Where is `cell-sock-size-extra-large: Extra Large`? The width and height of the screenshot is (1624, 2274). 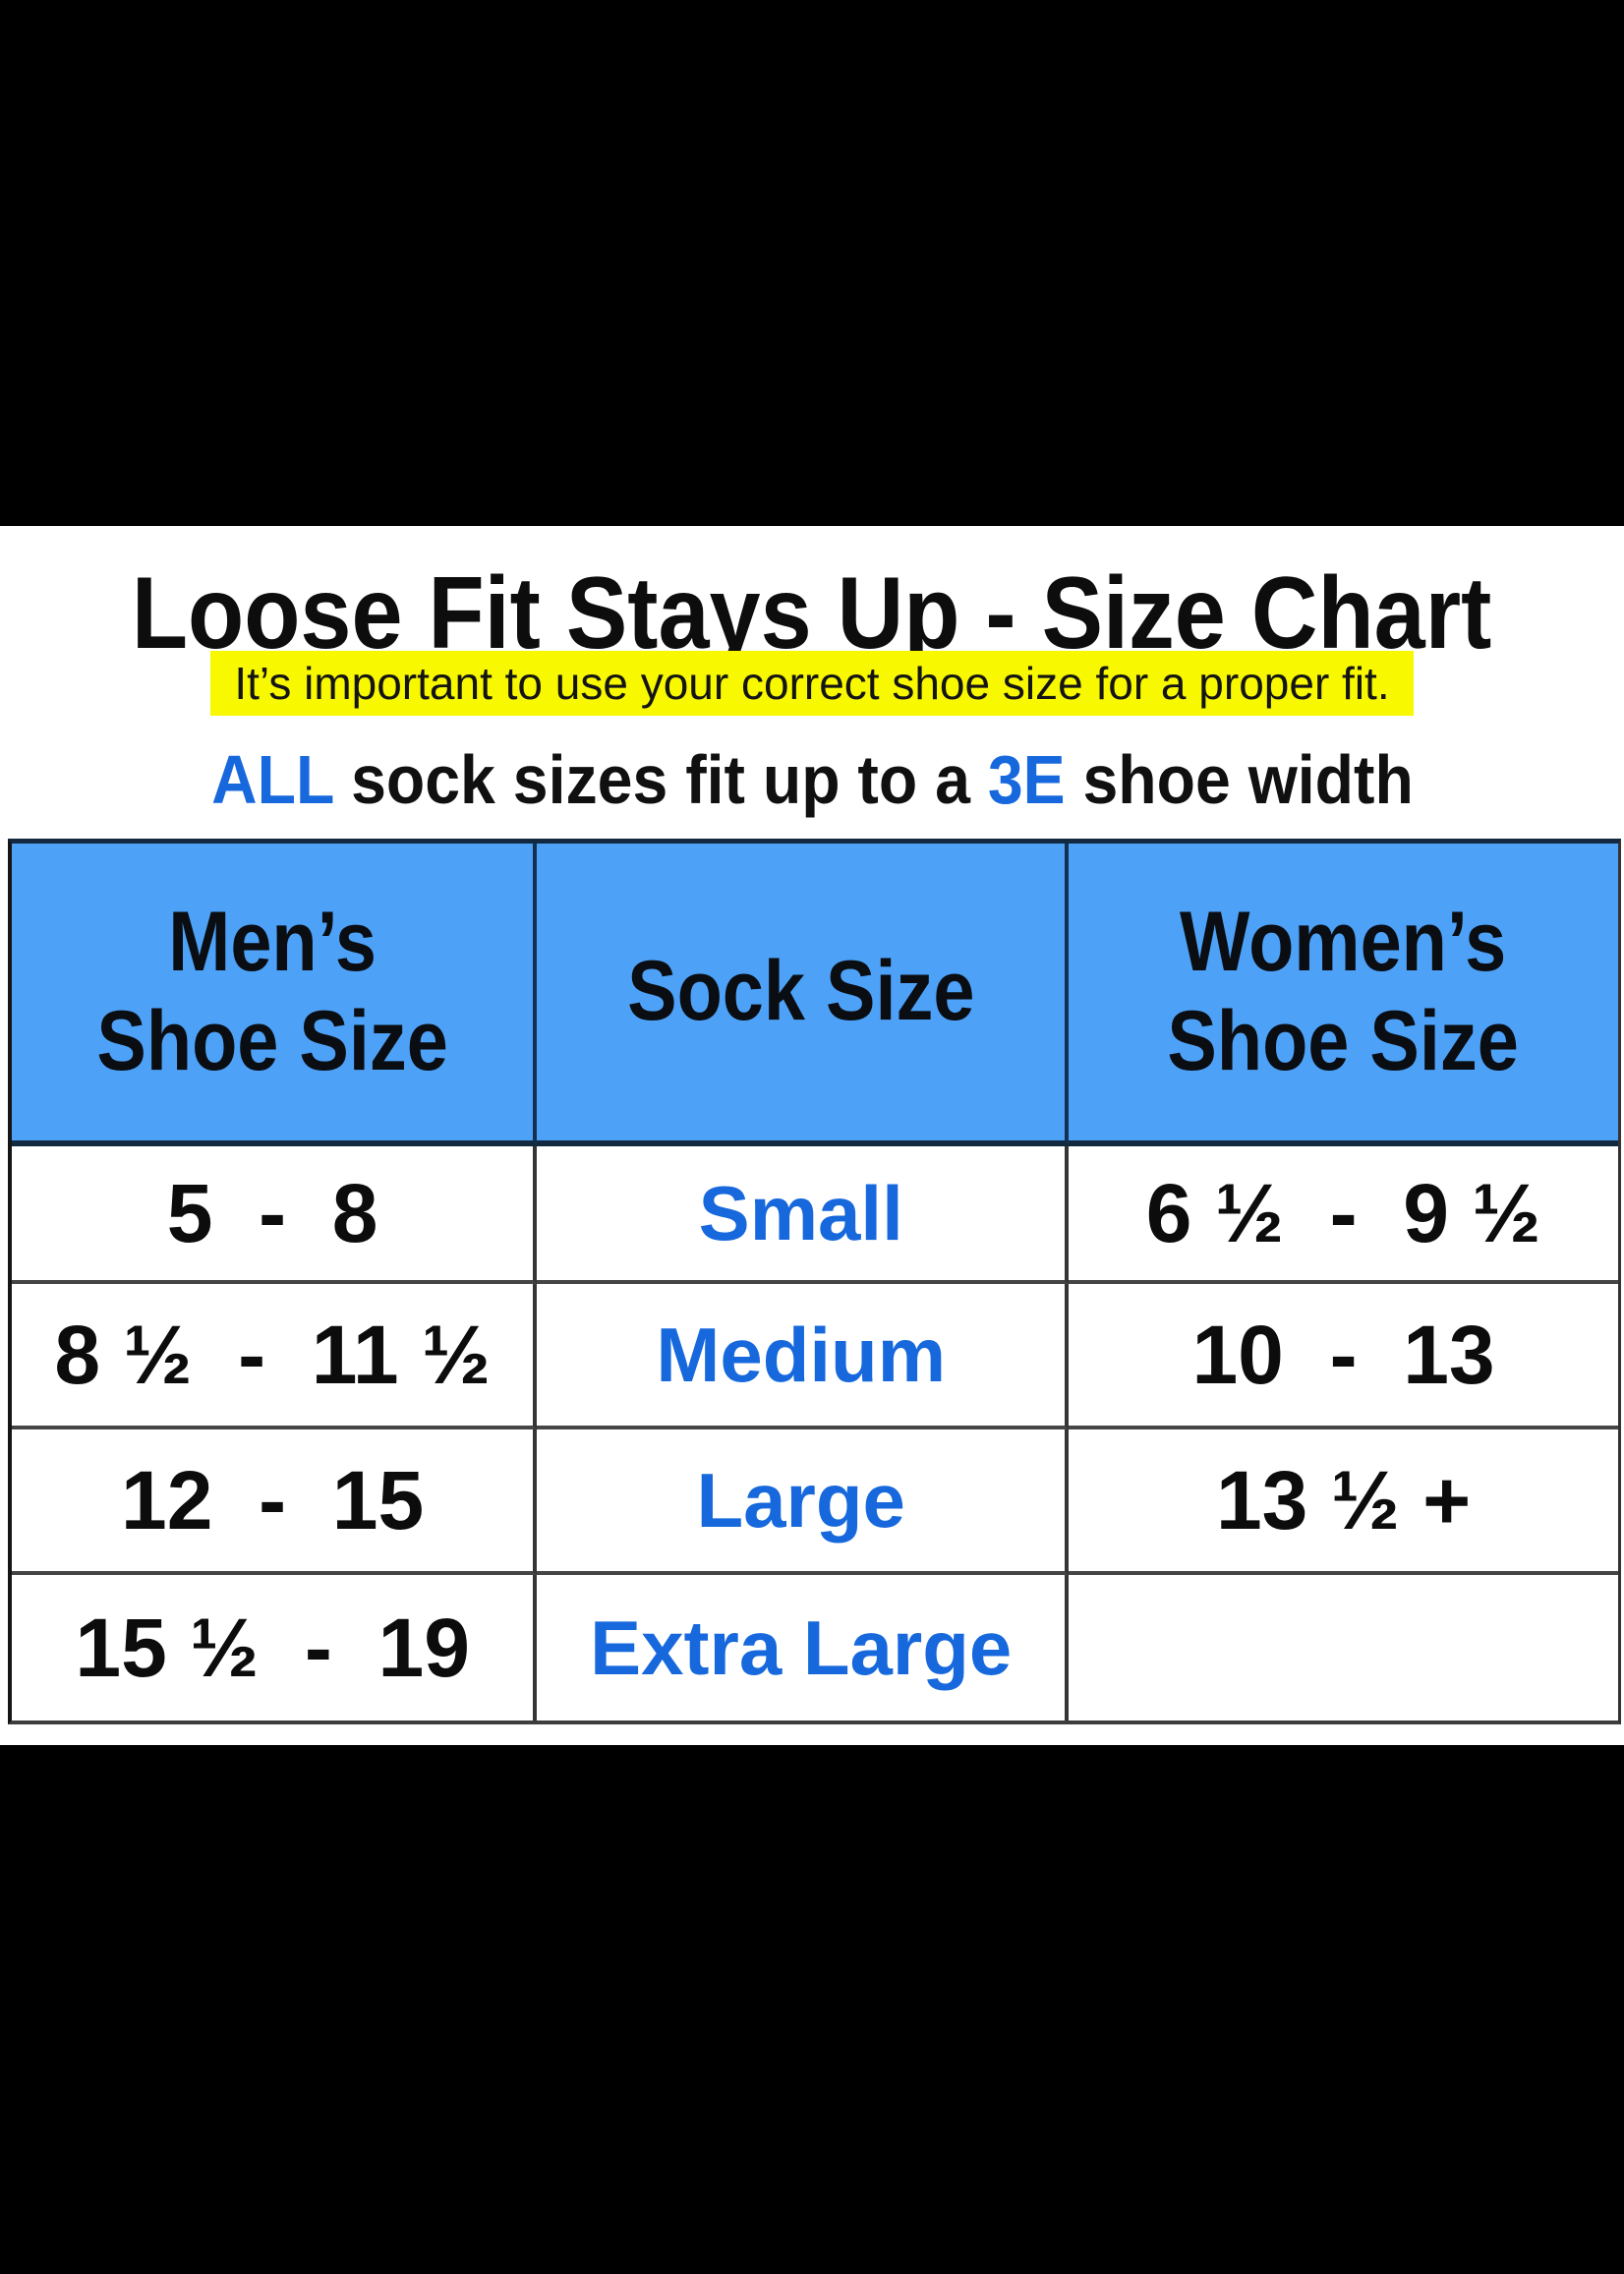 cell-sock-size-extra-large: Extra Large is located at coordinates (803, 1647).